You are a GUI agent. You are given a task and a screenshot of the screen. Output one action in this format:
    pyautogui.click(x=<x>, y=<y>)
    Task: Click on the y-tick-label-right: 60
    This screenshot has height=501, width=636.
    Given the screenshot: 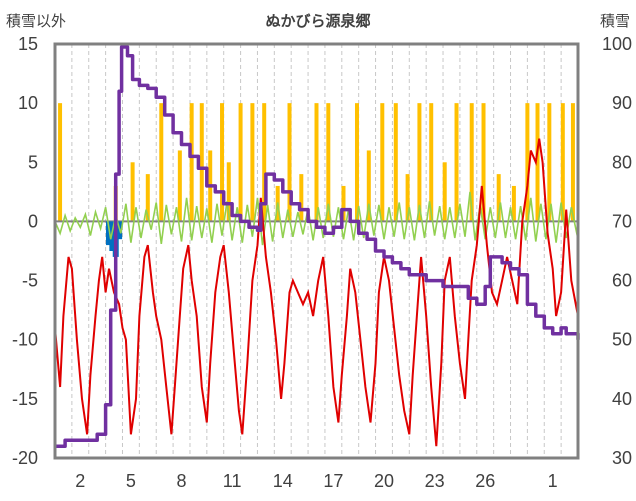 What is the action you would take?
    pyautogui.click(x=622, y=281)
    